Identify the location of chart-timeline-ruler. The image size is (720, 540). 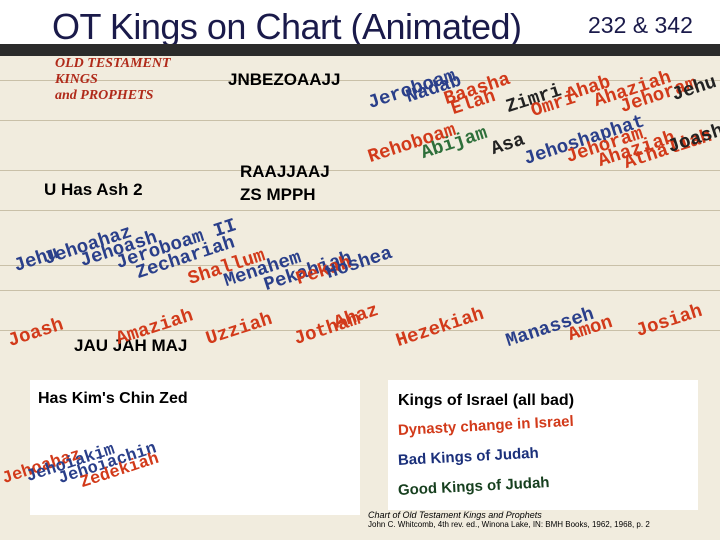
(360, 50).